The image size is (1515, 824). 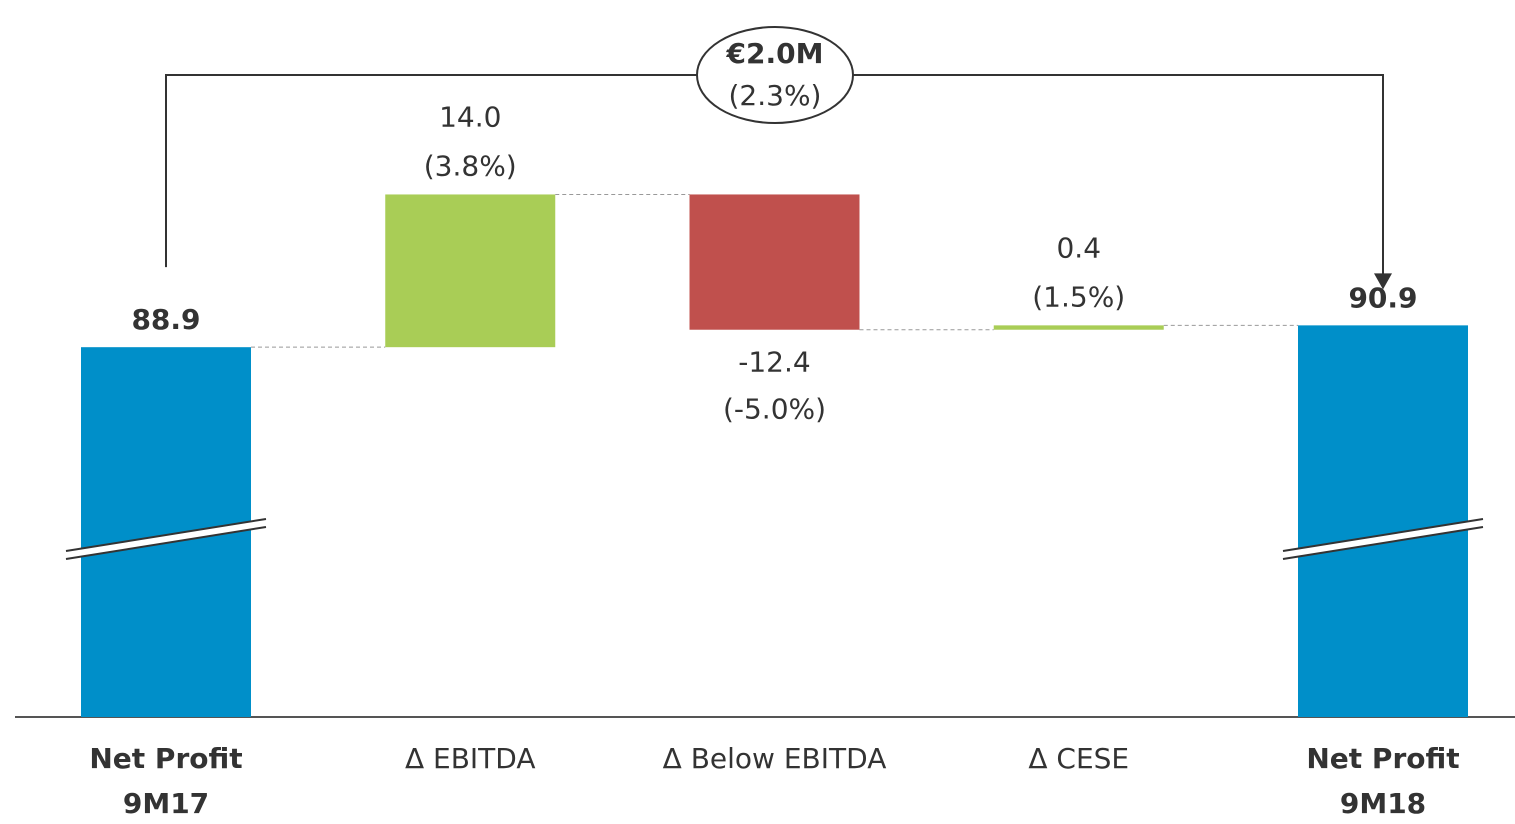 What do you see at coordinates (165, 319) in the screenshot?
I see `value-label: 88.9` at bounding box center [165, 319].